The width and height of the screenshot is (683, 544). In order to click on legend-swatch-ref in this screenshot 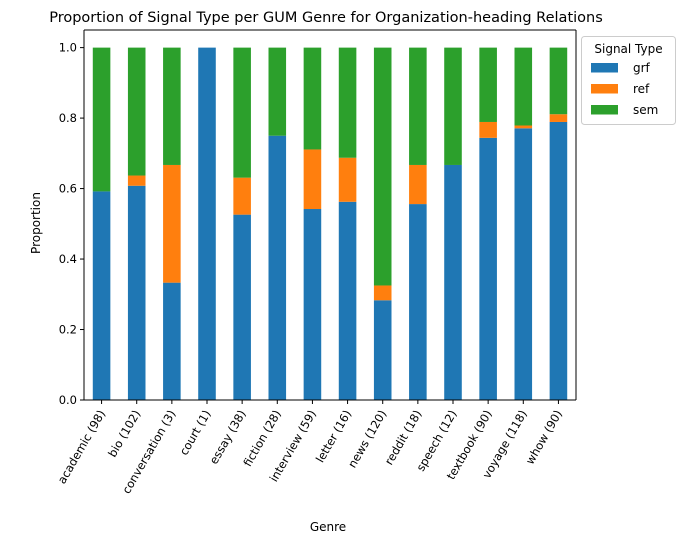, I will do `click(604, 89)`.